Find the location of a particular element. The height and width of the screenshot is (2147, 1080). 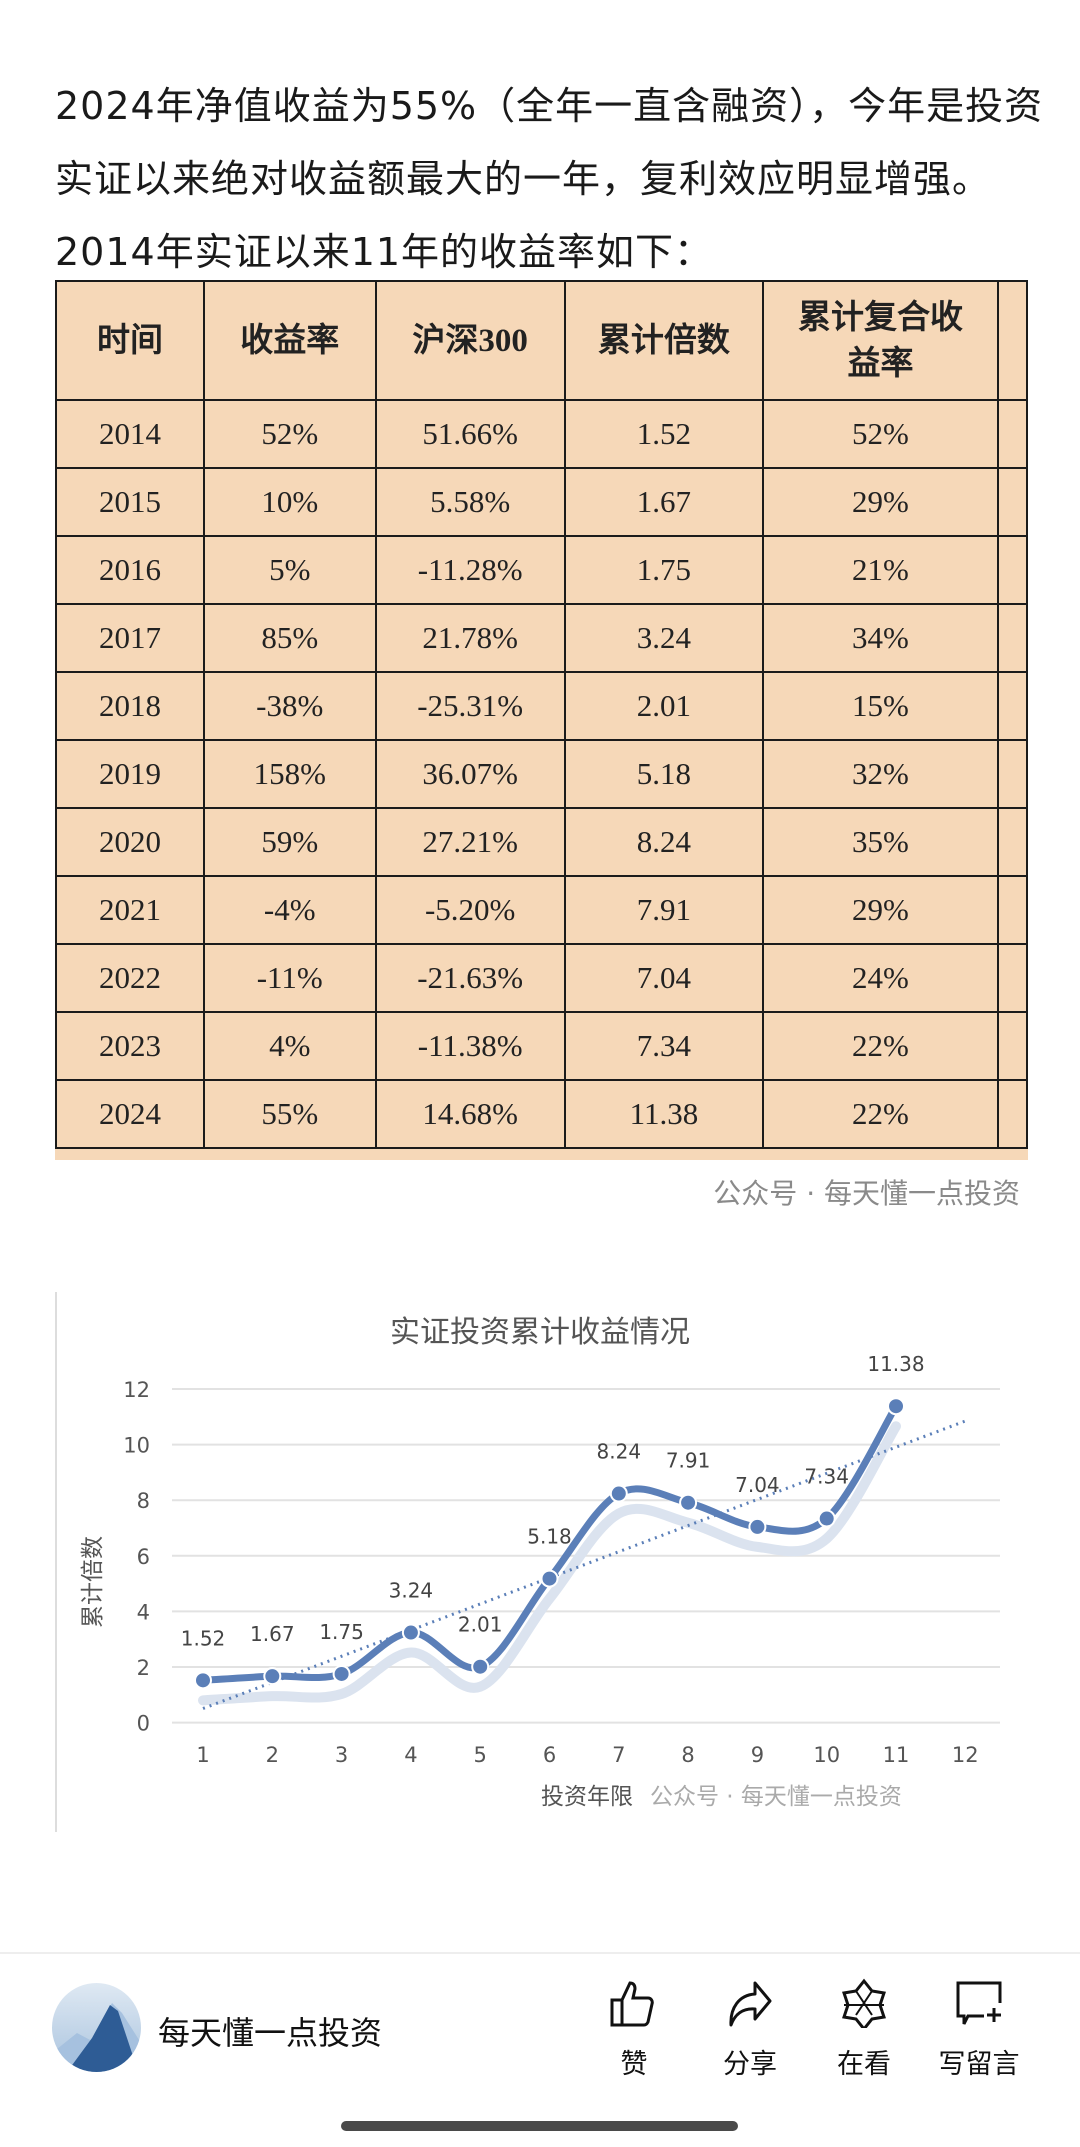

account-avatar is located at coordinates (96, 2027).